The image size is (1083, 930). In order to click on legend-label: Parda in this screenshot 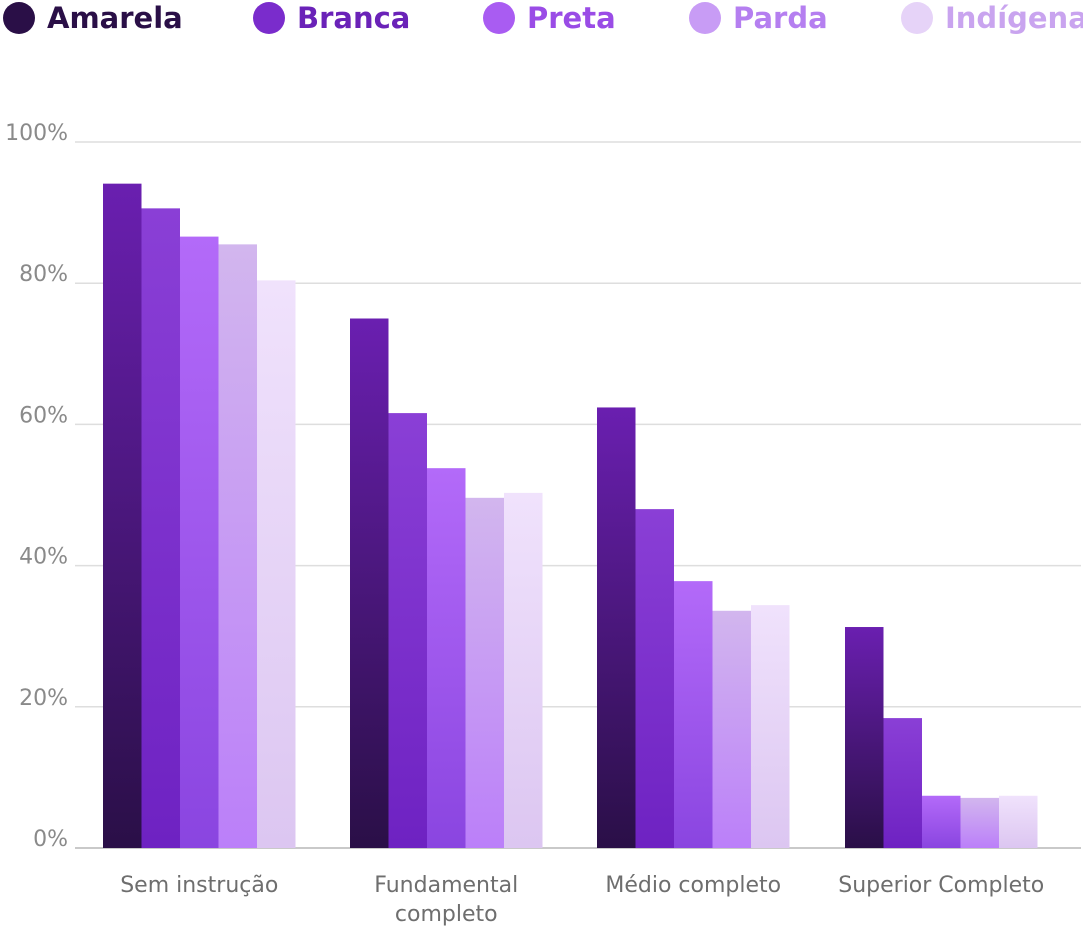, I will do `click(780, 18)`.